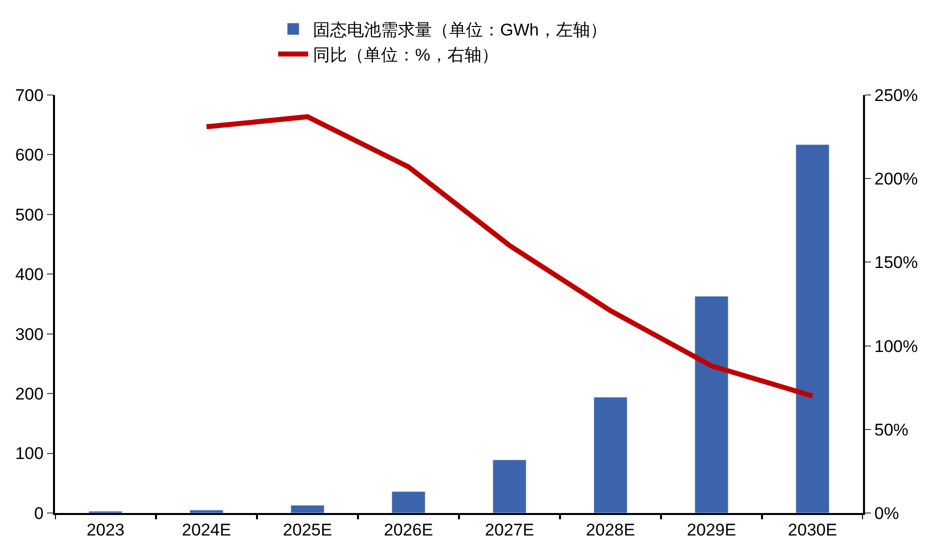 The height and width of the screenshot is (551, 938). Describe the element at coordinates (886, 513) in the screenshot. I see `y2-tick-label: 0%` at that location.